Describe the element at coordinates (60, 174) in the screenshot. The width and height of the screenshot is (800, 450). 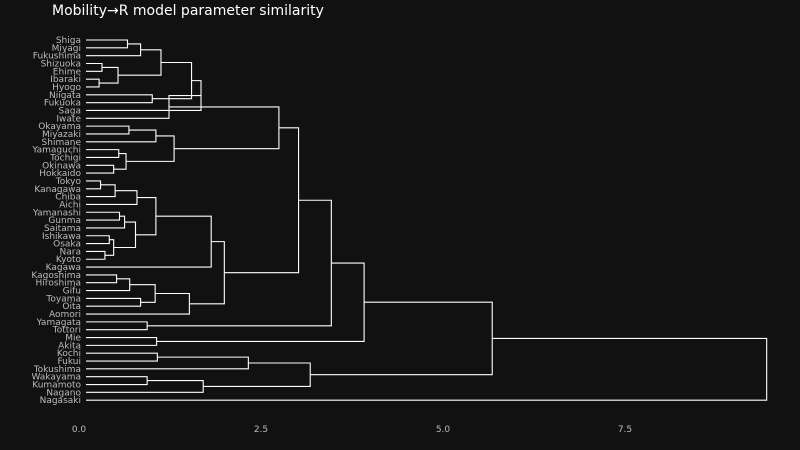
I see `leaf-label: Hokkaido` at that location.